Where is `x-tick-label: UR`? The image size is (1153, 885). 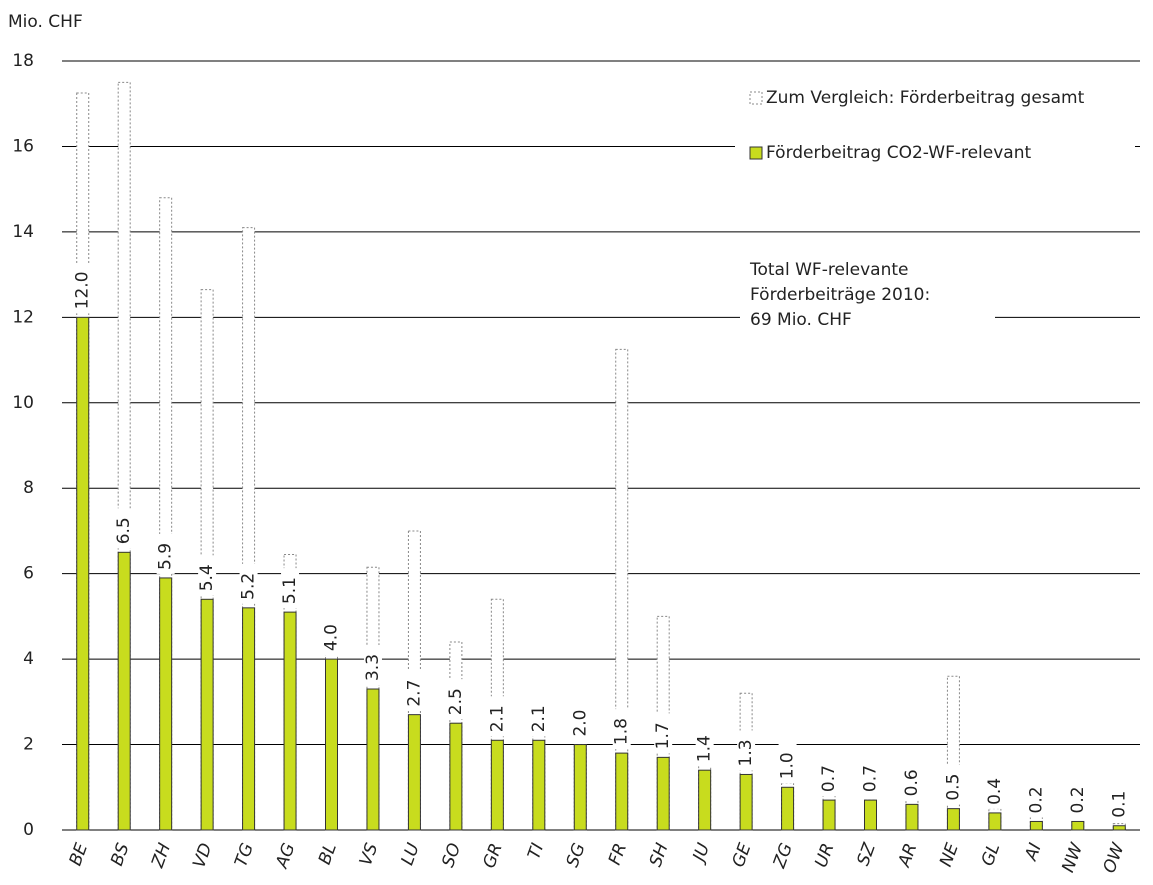 x-tick-label: UR is located at coordinates (824, 856).